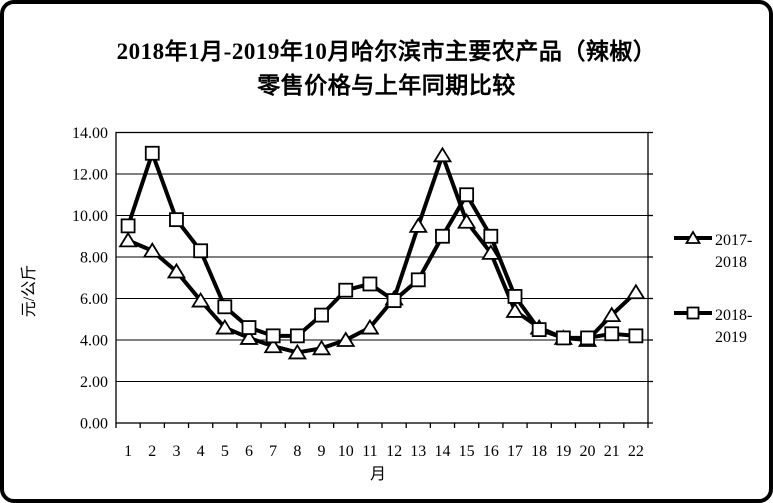 Image resolution: width=773 pixels, height=503 pixels. Describe the element at coordinates (152, 451) in the screenshot. I see `x-tick-label: 2` at that location.